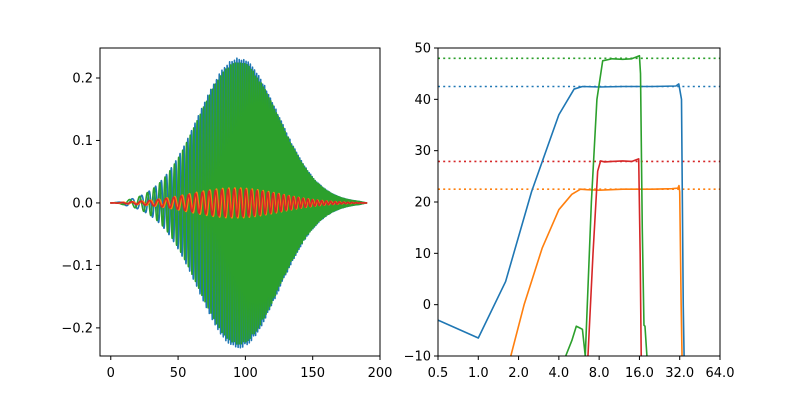 This screenshot has width=800, height=400. I want to click on left-ytick-label: 0.1, so click(82, 141).